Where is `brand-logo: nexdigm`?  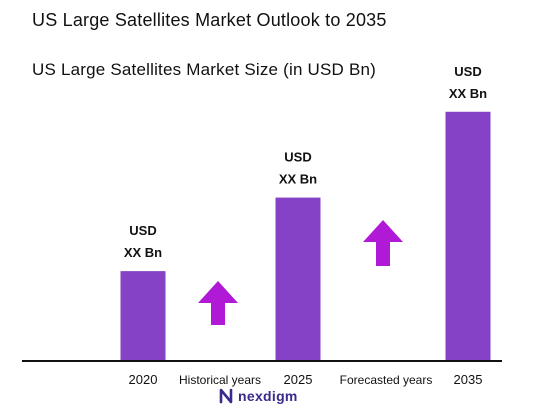 brand-logo: nexdigm is located at coordinates (258, 396).